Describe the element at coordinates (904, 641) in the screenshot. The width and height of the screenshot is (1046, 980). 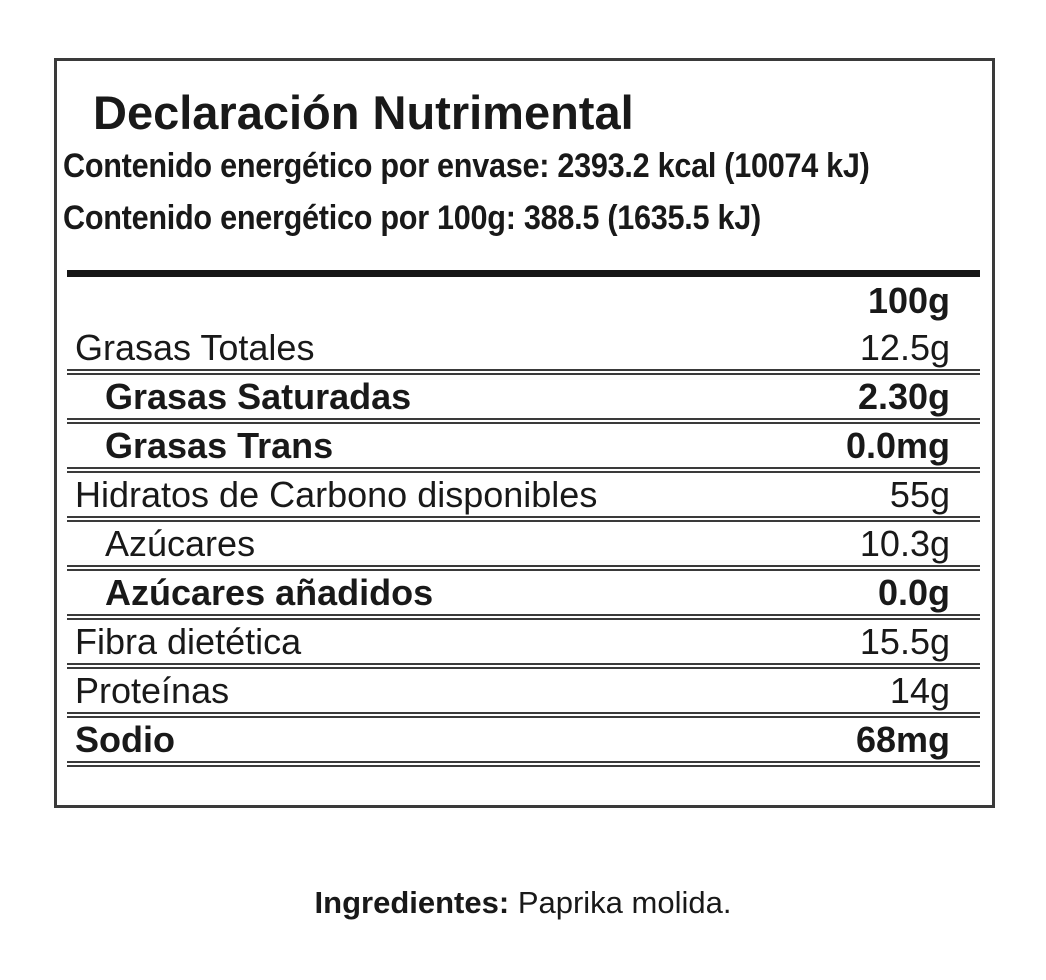
I see `nutrient-value: 15.5g` at that location.